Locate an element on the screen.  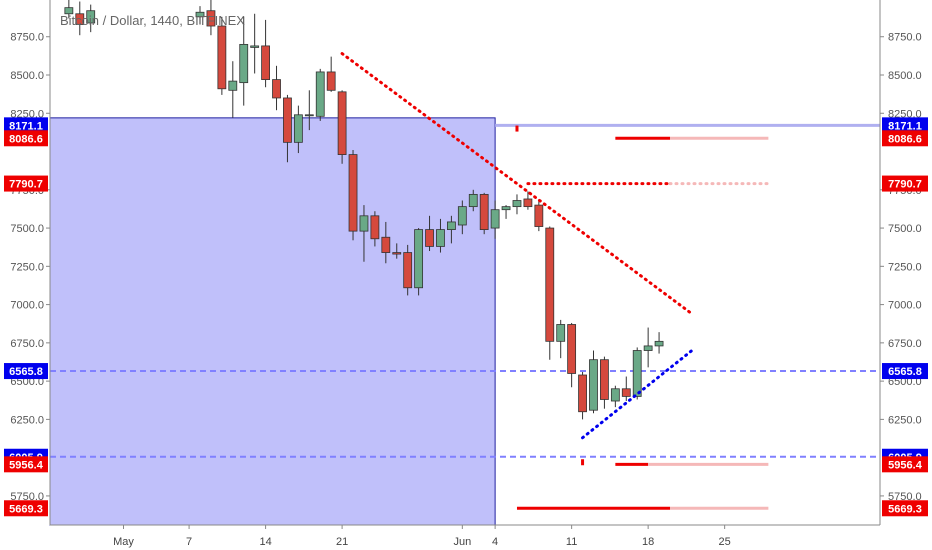
y-tick-label-right: 8750.0 is located at coordinates (905, 38).